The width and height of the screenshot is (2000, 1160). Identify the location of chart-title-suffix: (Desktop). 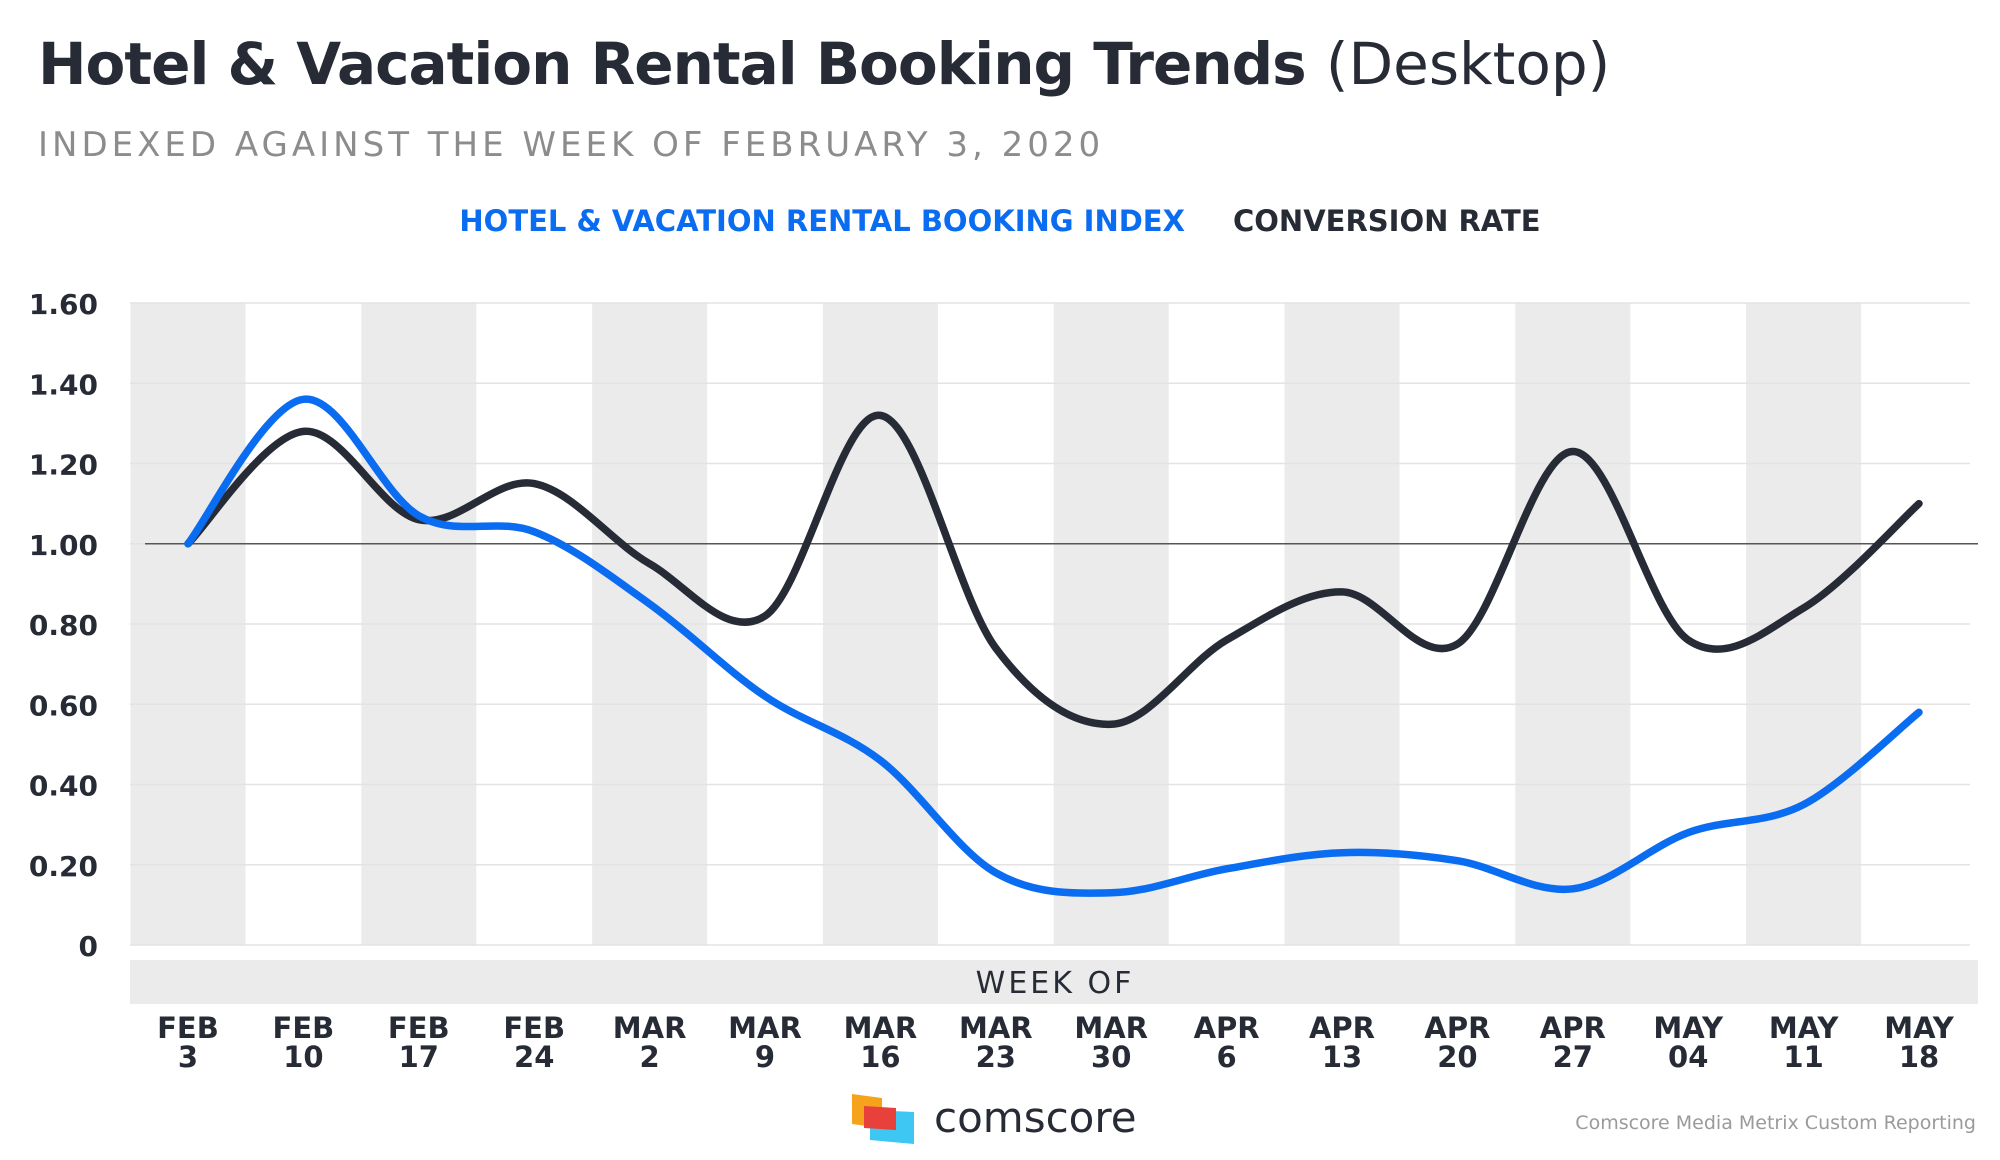
(1468, 64).